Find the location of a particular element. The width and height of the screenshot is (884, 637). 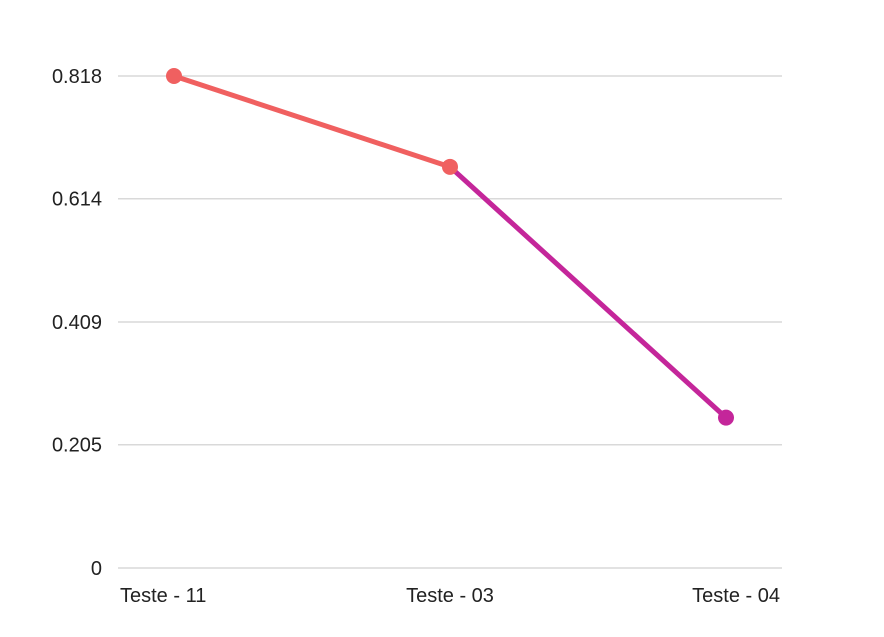

y-tick-label: 0.409 is located at coordinates (77, 323).